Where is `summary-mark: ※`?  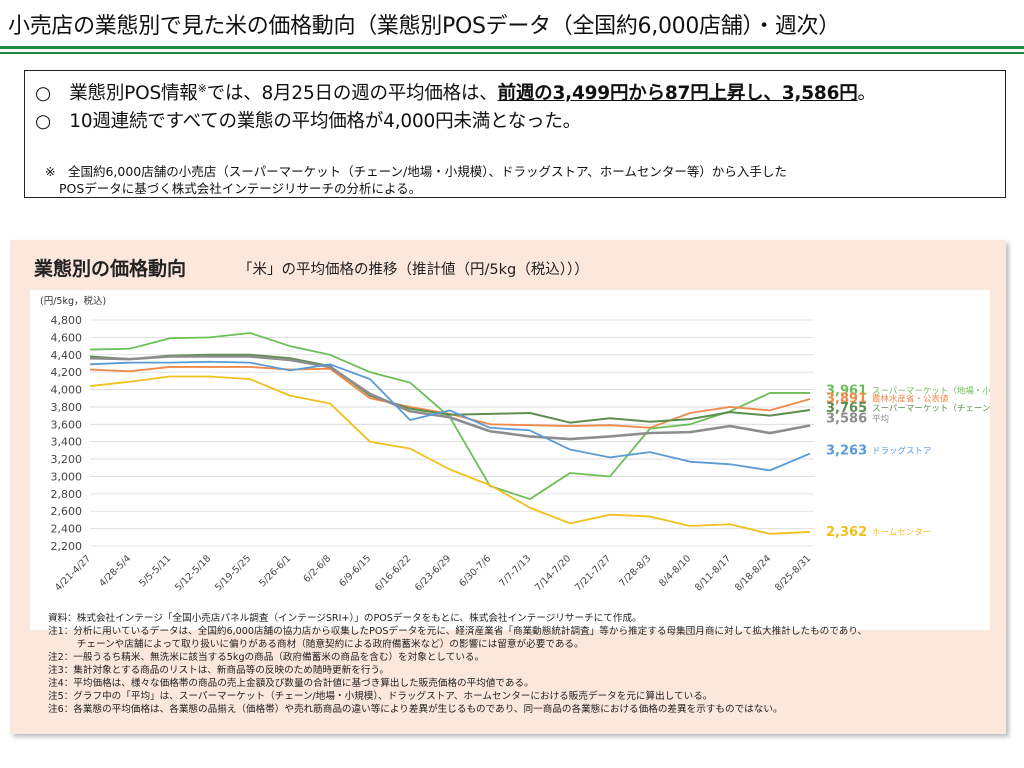
summary-mark: ※ is located at coordinates (202, 88).